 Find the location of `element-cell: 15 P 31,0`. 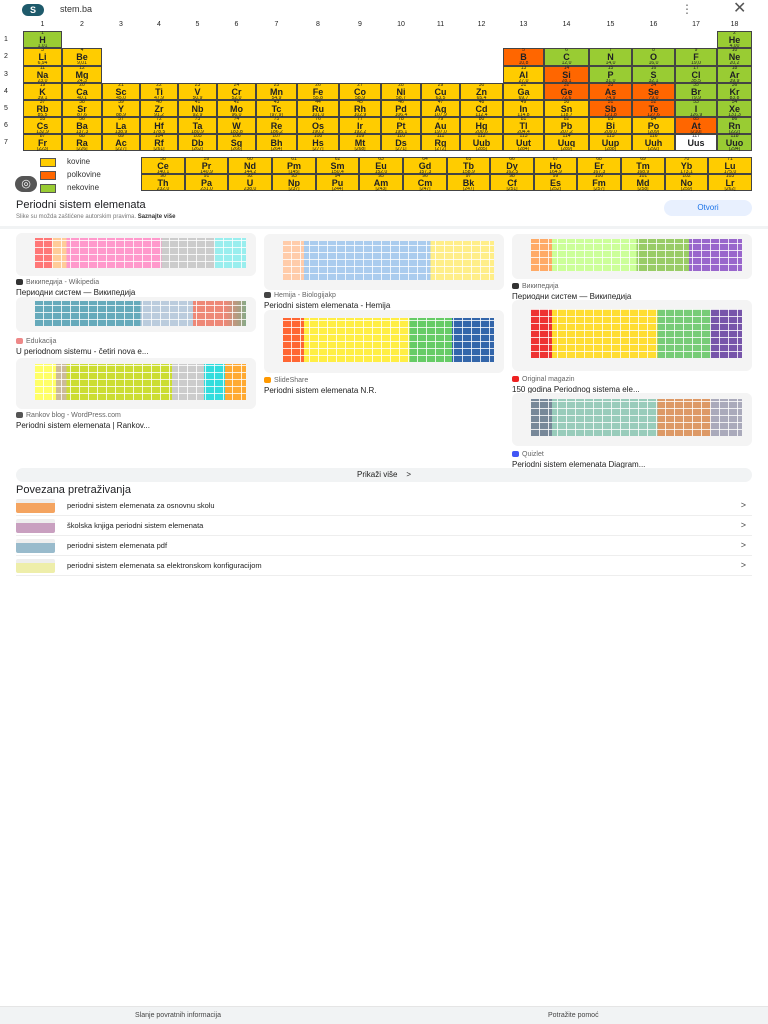

element-cell: 15 P 31,0 is located at coordinates (610, 74).